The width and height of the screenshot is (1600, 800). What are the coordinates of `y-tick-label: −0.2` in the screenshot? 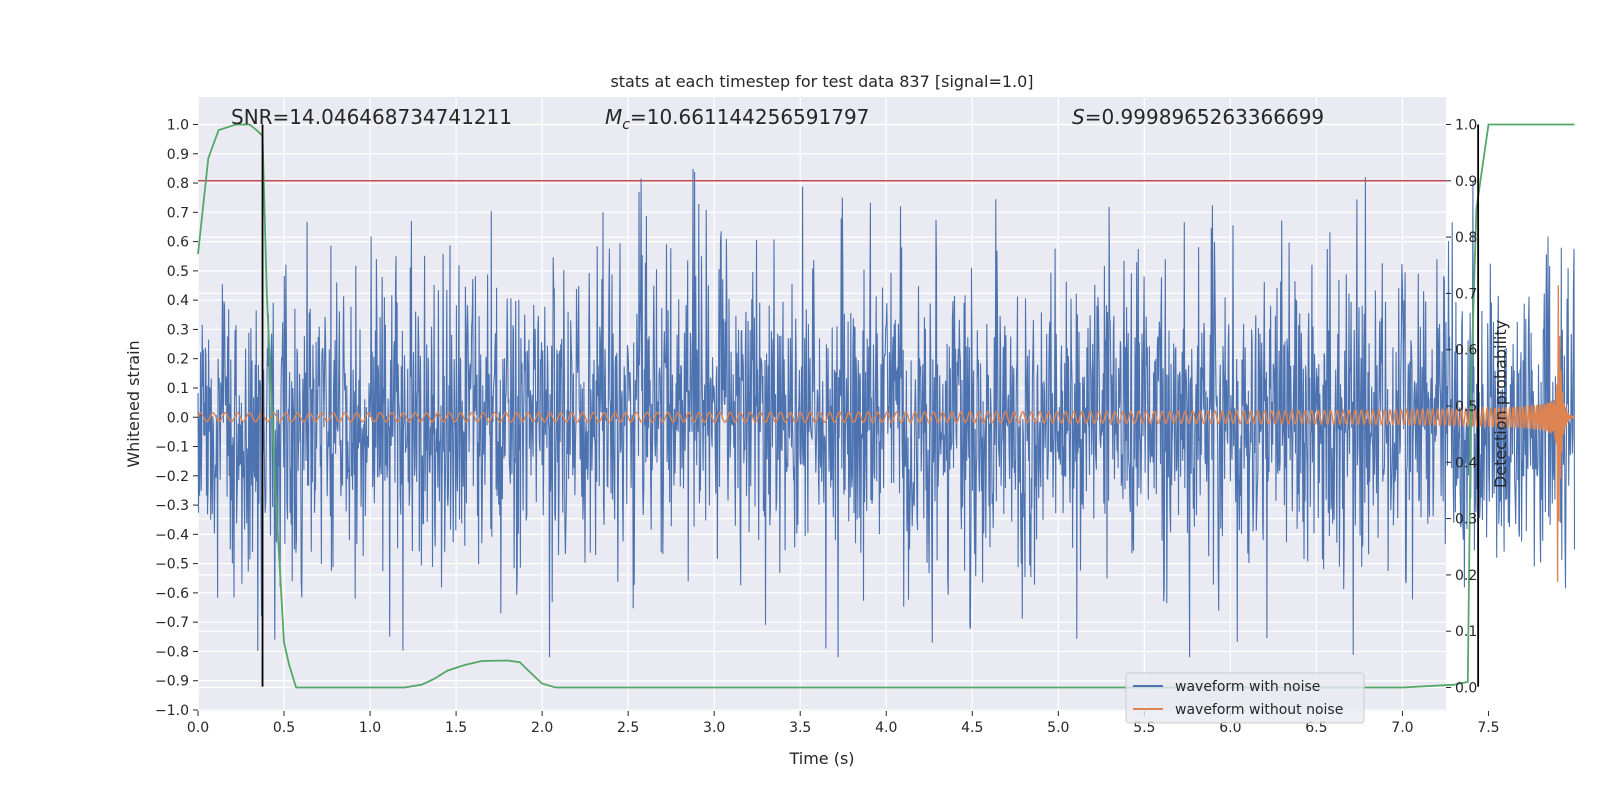 It's located at (172, 477).